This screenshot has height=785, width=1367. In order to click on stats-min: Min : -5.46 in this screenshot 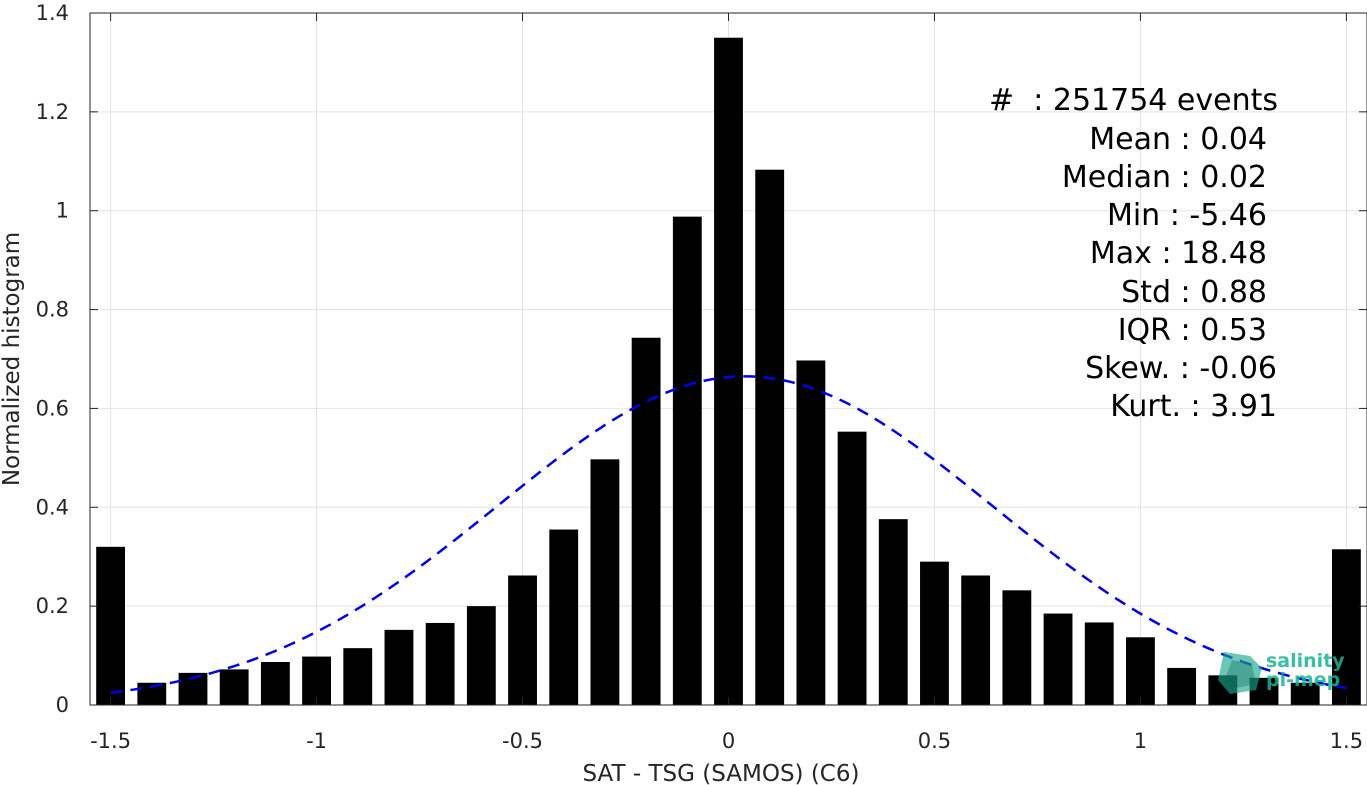, I will do `click(1187, 215)`.